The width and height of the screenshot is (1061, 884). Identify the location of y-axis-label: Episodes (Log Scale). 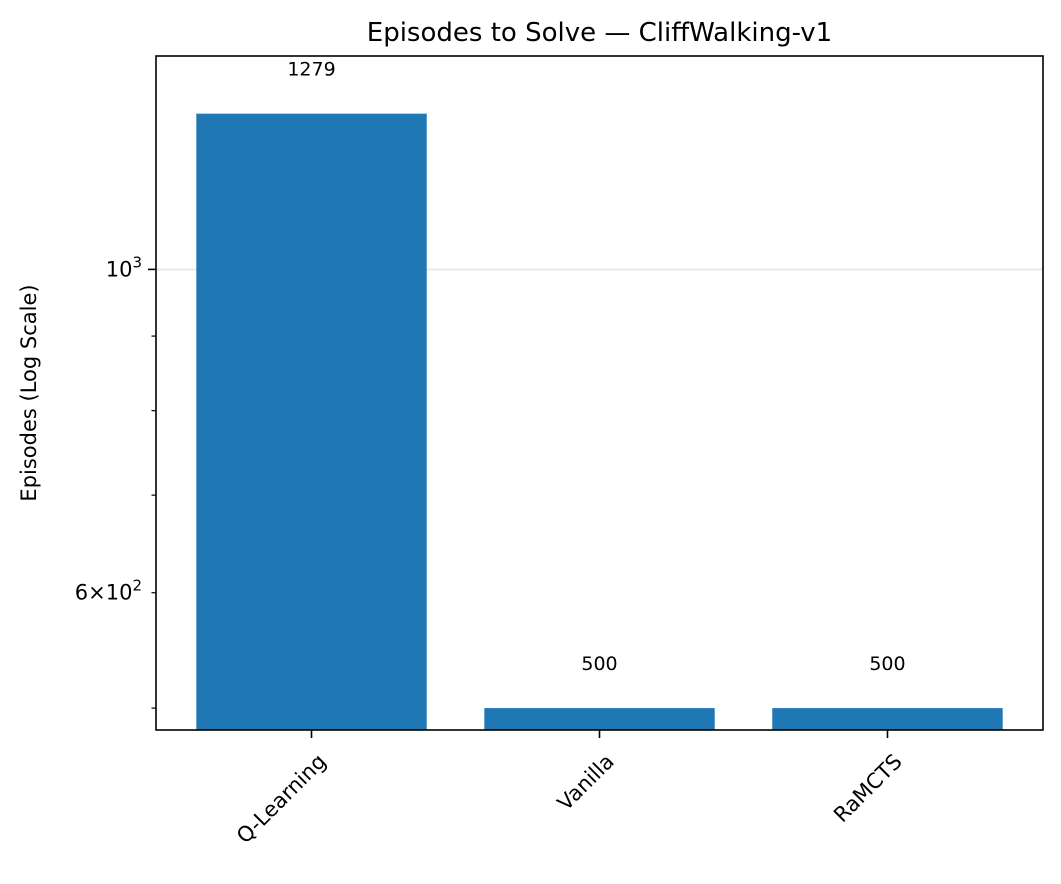
(29, 392).